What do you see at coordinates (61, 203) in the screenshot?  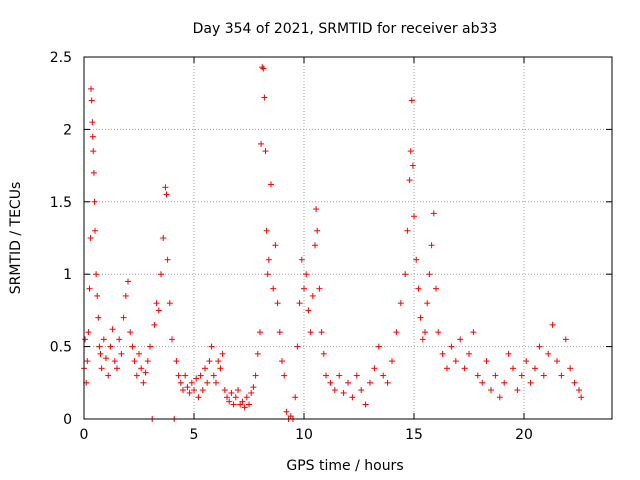 I see `y-tick-label: 1.5` at bounding box center [61, 203].